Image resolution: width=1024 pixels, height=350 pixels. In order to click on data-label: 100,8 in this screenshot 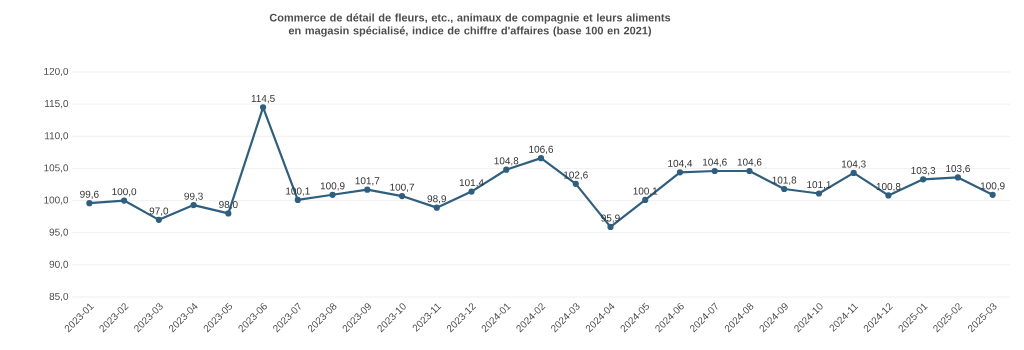, I will do `click(888, 187)`.